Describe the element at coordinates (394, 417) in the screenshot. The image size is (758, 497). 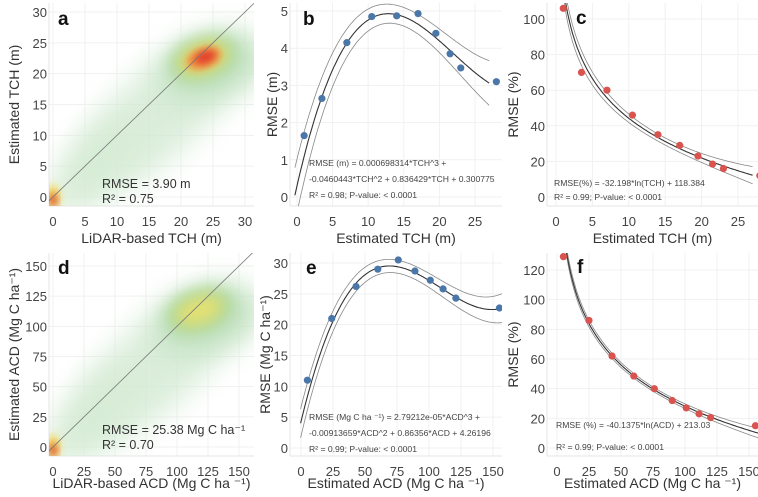
I see `annotation-text: RMSE (Mg C ha ⁻¹) = 2.79212e-05*ACD^3 +` at that location.